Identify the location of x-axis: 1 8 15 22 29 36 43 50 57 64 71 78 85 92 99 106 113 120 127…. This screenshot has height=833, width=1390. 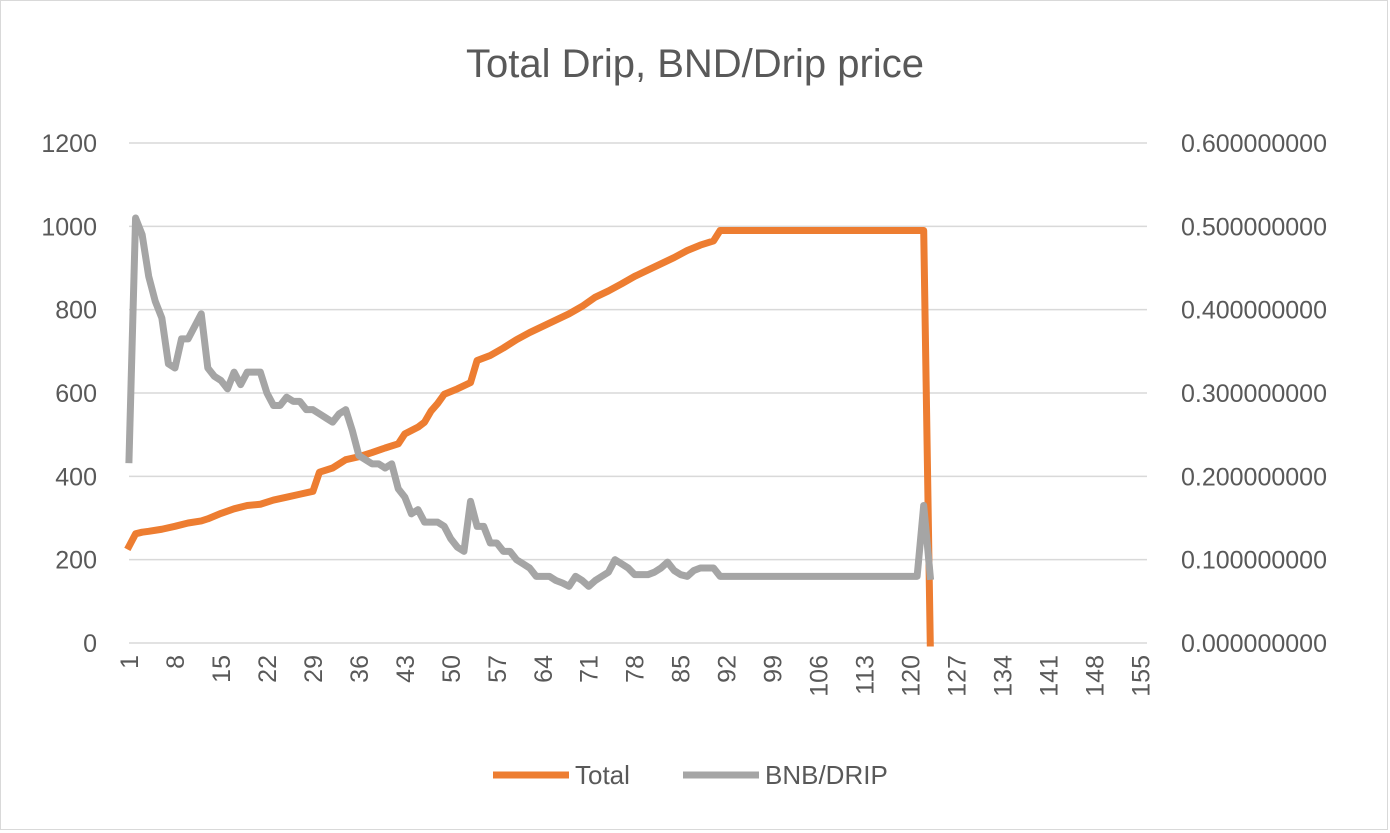
(635, 676).